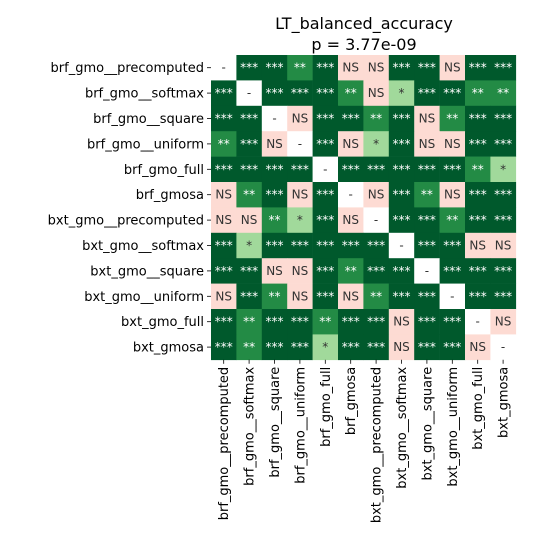  Describe the element at coordinates (148, 119) in the screenshot. I see `row-label: brf_gmo__square` at that location.